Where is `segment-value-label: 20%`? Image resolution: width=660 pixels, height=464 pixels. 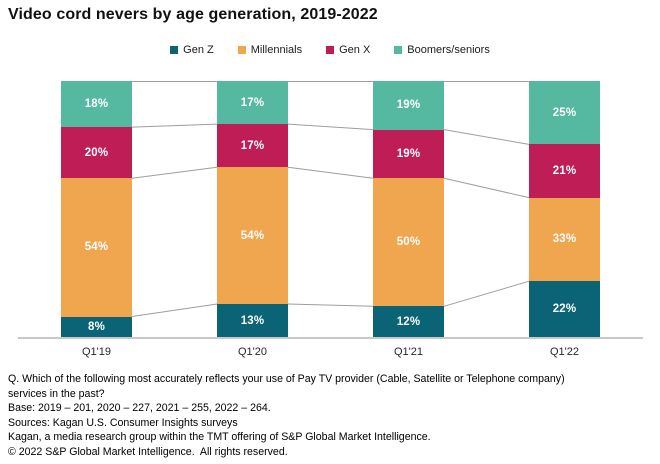 segment-value-label: 20% is located at coordinates (96, 152).